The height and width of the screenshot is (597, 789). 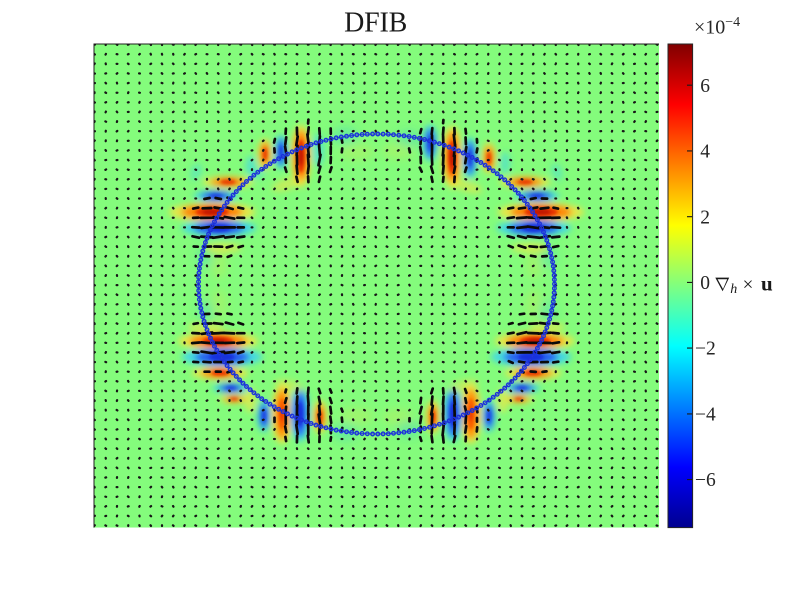 What do you see at coordinates (375, 23) in the screenshot?
I see `svg-text: DFIB` at bounding box center [375, 23].